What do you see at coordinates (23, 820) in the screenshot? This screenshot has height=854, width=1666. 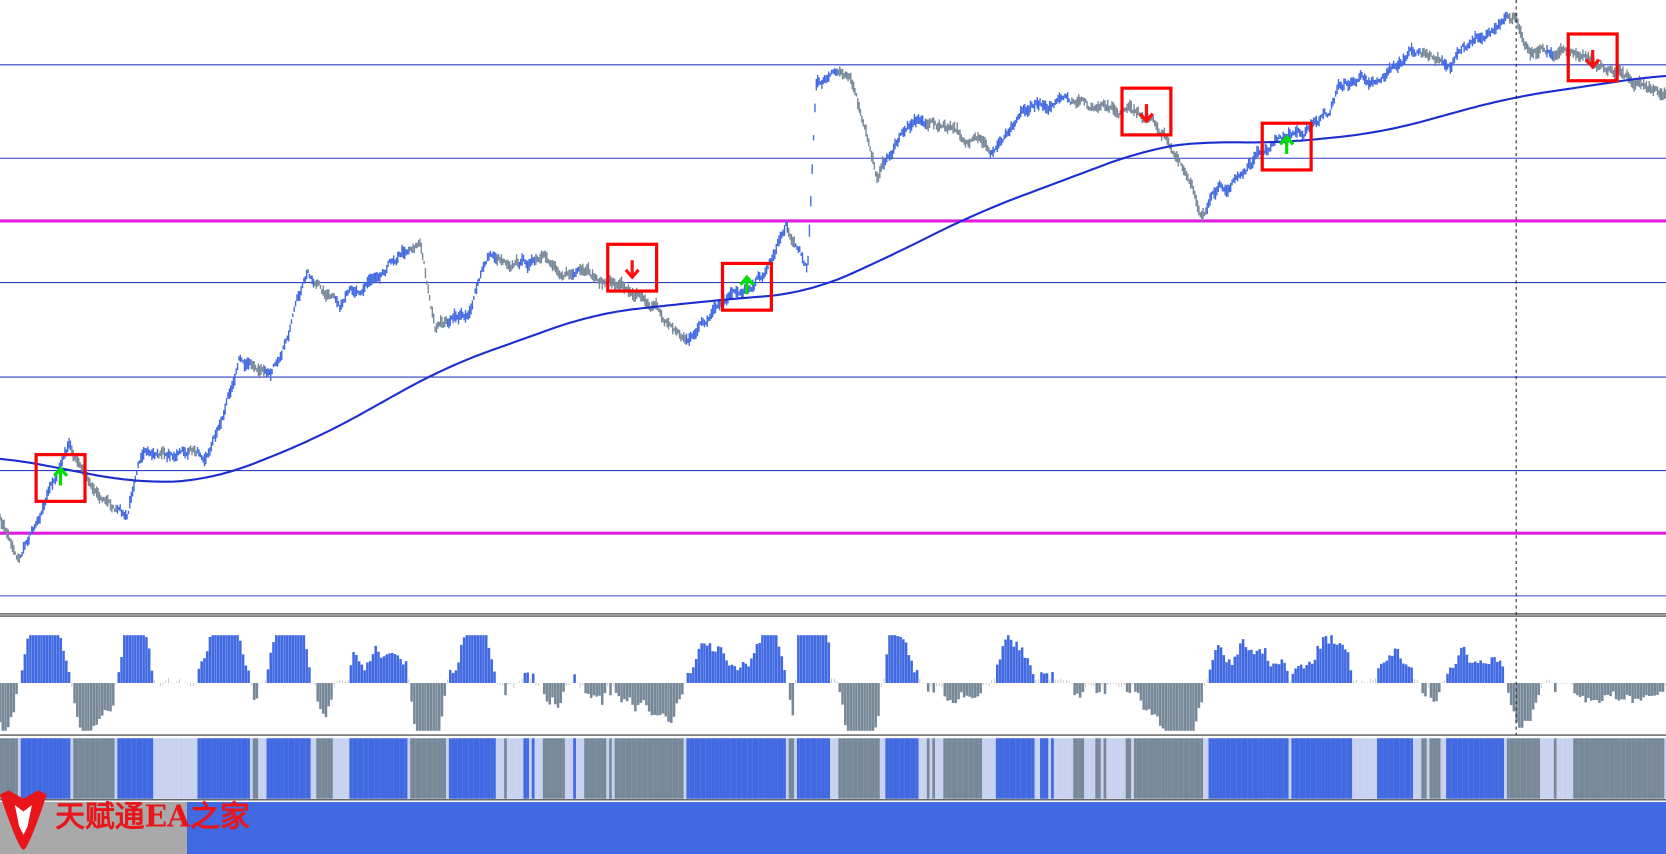 I see `watermark-logo-inner` at bounding box center [23, 820].